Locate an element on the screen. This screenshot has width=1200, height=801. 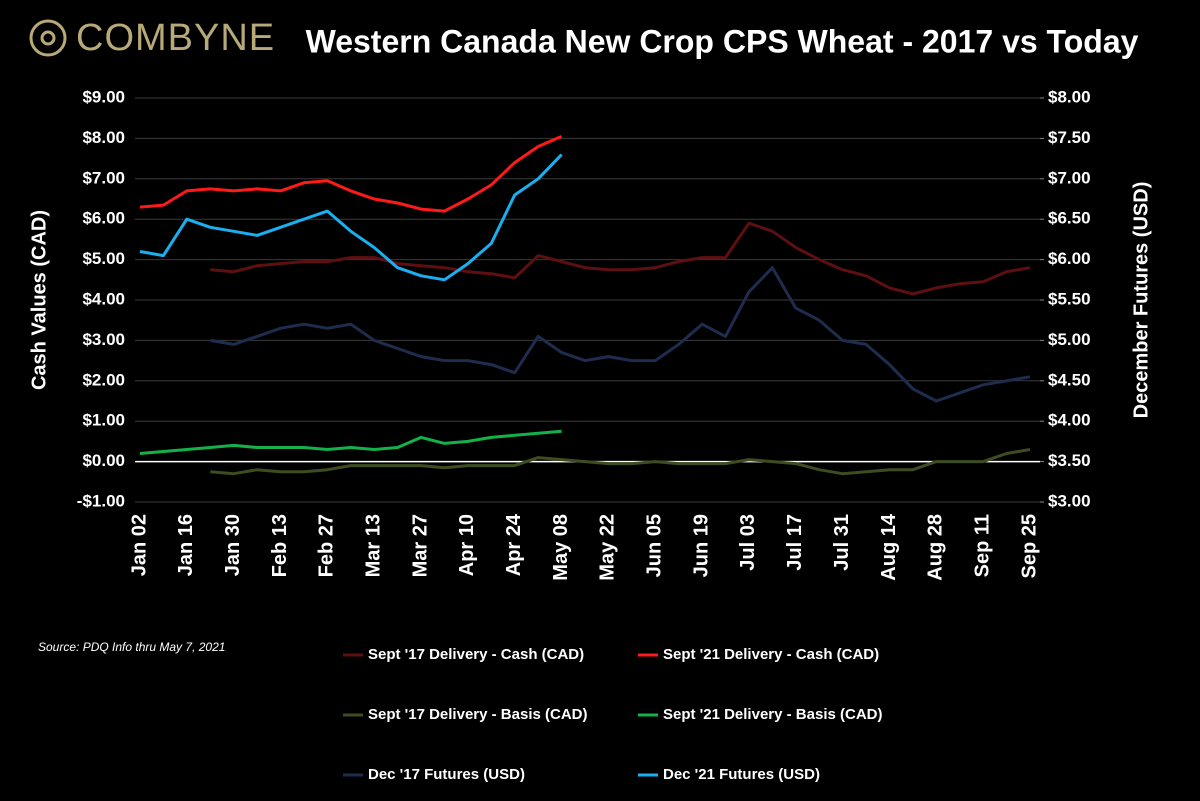
y-tick-label: $8.00 is located at coordinates (103, 137).